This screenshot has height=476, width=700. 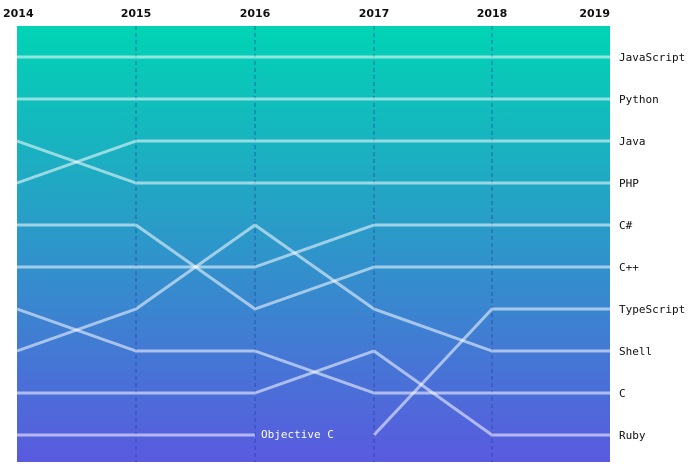 I want to click on legend-label-ruby: Ruby, so click(x=632, y=435).